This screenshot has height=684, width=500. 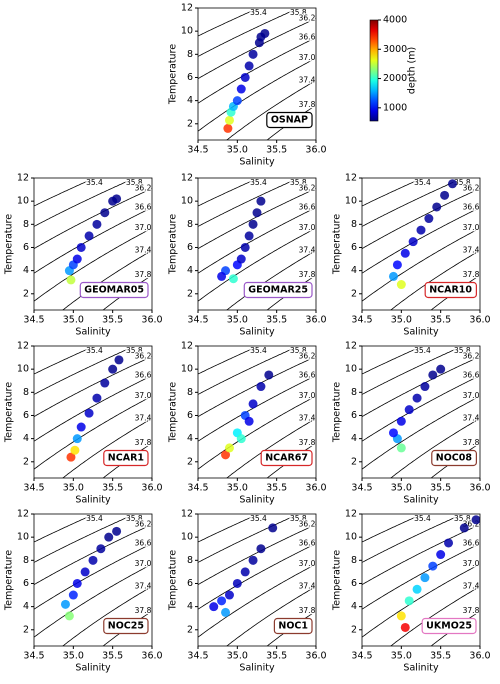 What do you see at coordinates (479, 656) in the screenshot?
I see `x-tick-label: 36.0` at bounding box center [479, 656].